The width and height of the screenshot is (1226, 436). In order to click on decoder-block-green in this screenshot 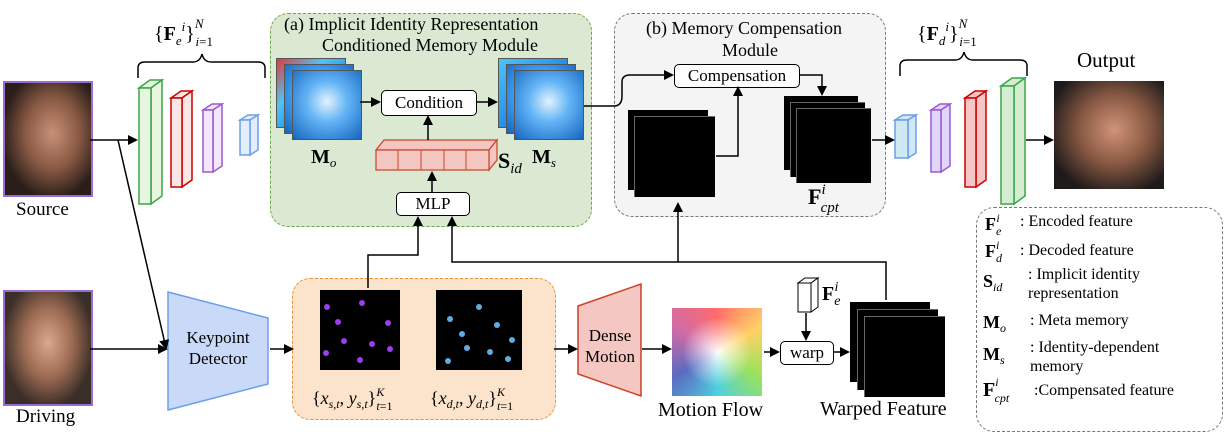, I will do `click(1013, 141)`.